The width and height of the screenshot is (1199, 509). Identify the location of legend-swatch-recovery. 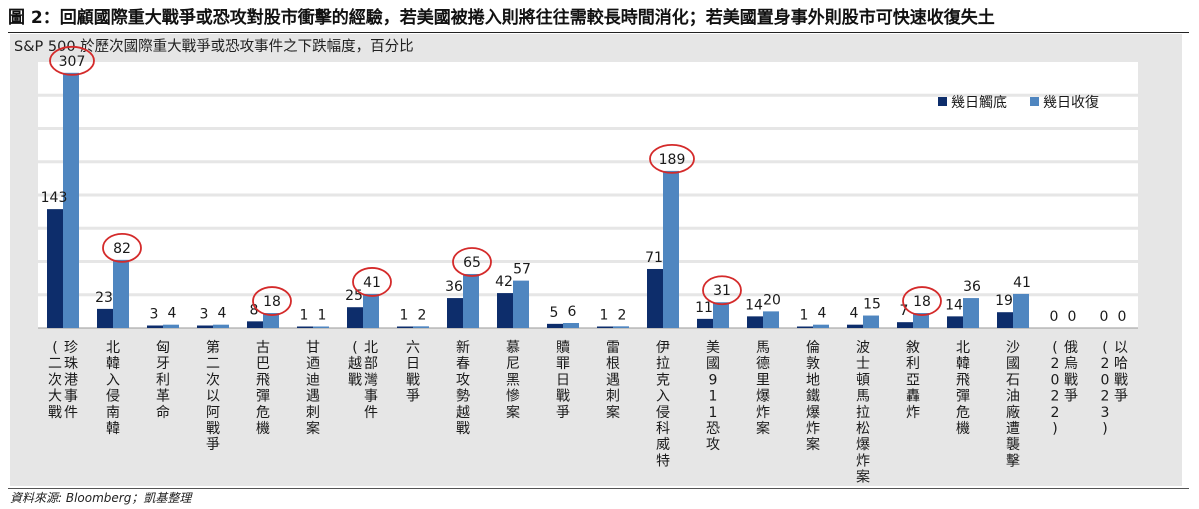
(1034, 101).